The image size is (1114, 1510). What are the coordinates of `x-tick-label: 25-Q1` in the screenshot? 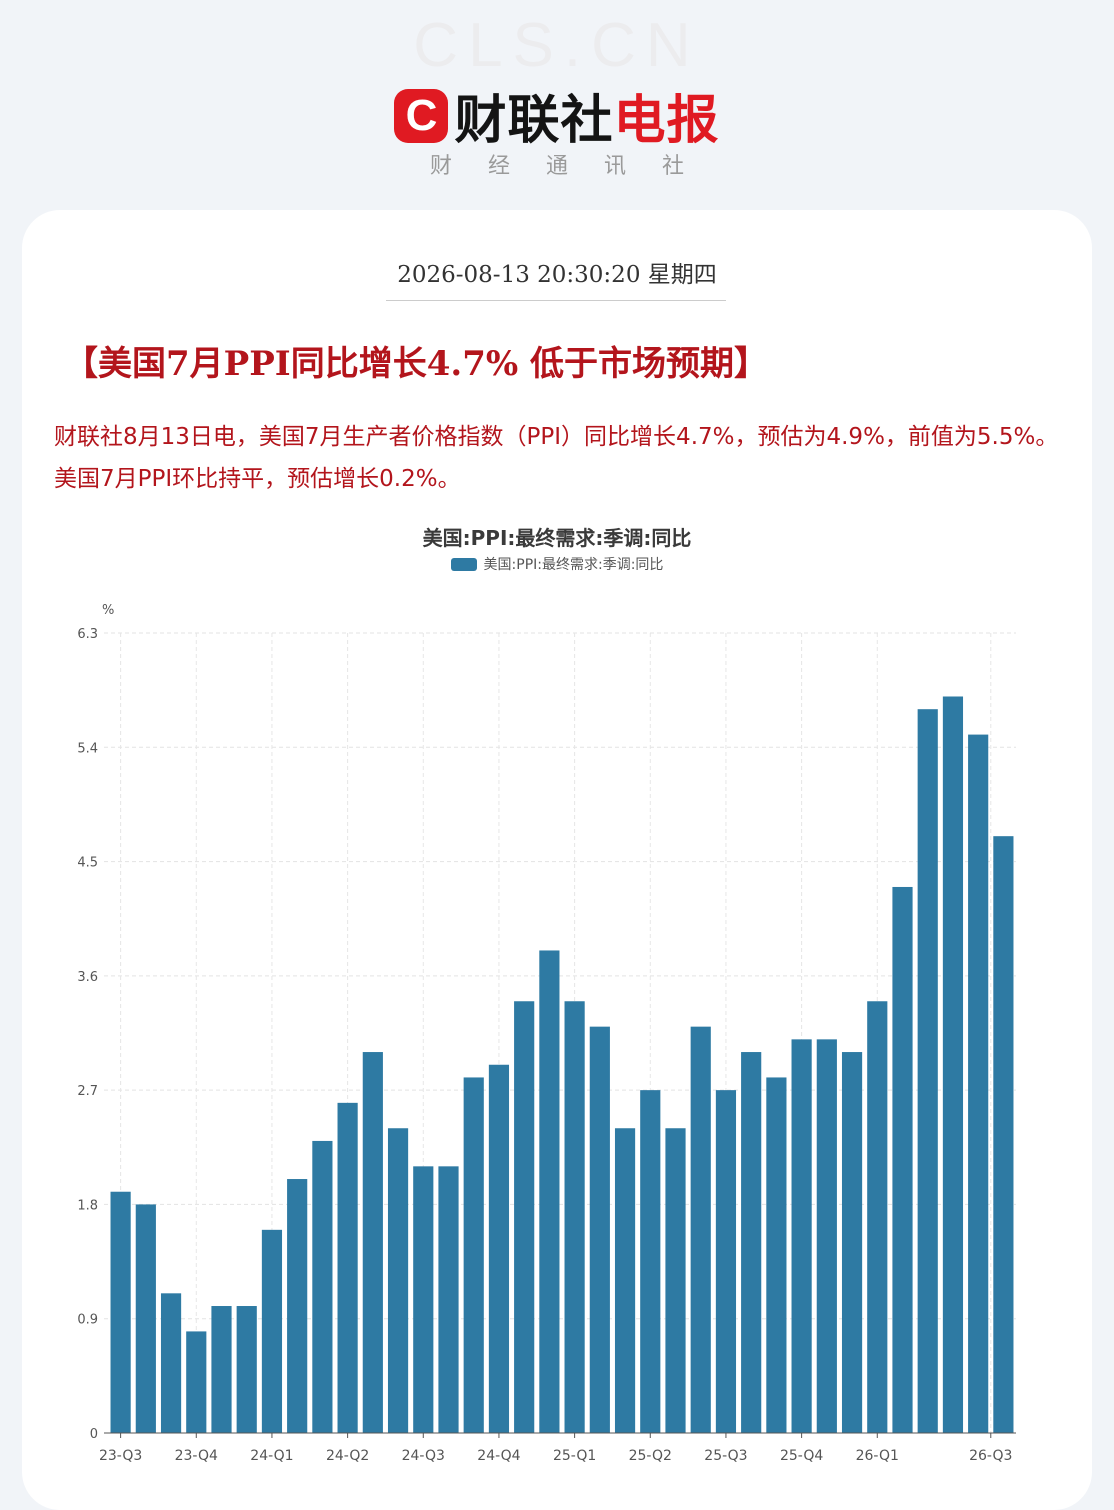 It's located at (574, 1456).